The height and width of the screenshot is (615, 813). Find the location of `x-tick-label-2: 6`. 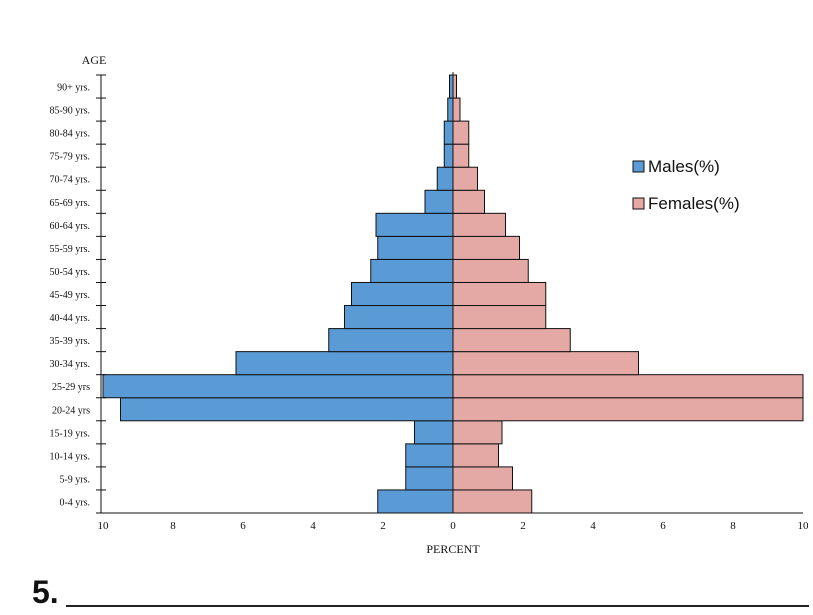

x-tick-label-2: 6 is located at coordinates (243, 526).